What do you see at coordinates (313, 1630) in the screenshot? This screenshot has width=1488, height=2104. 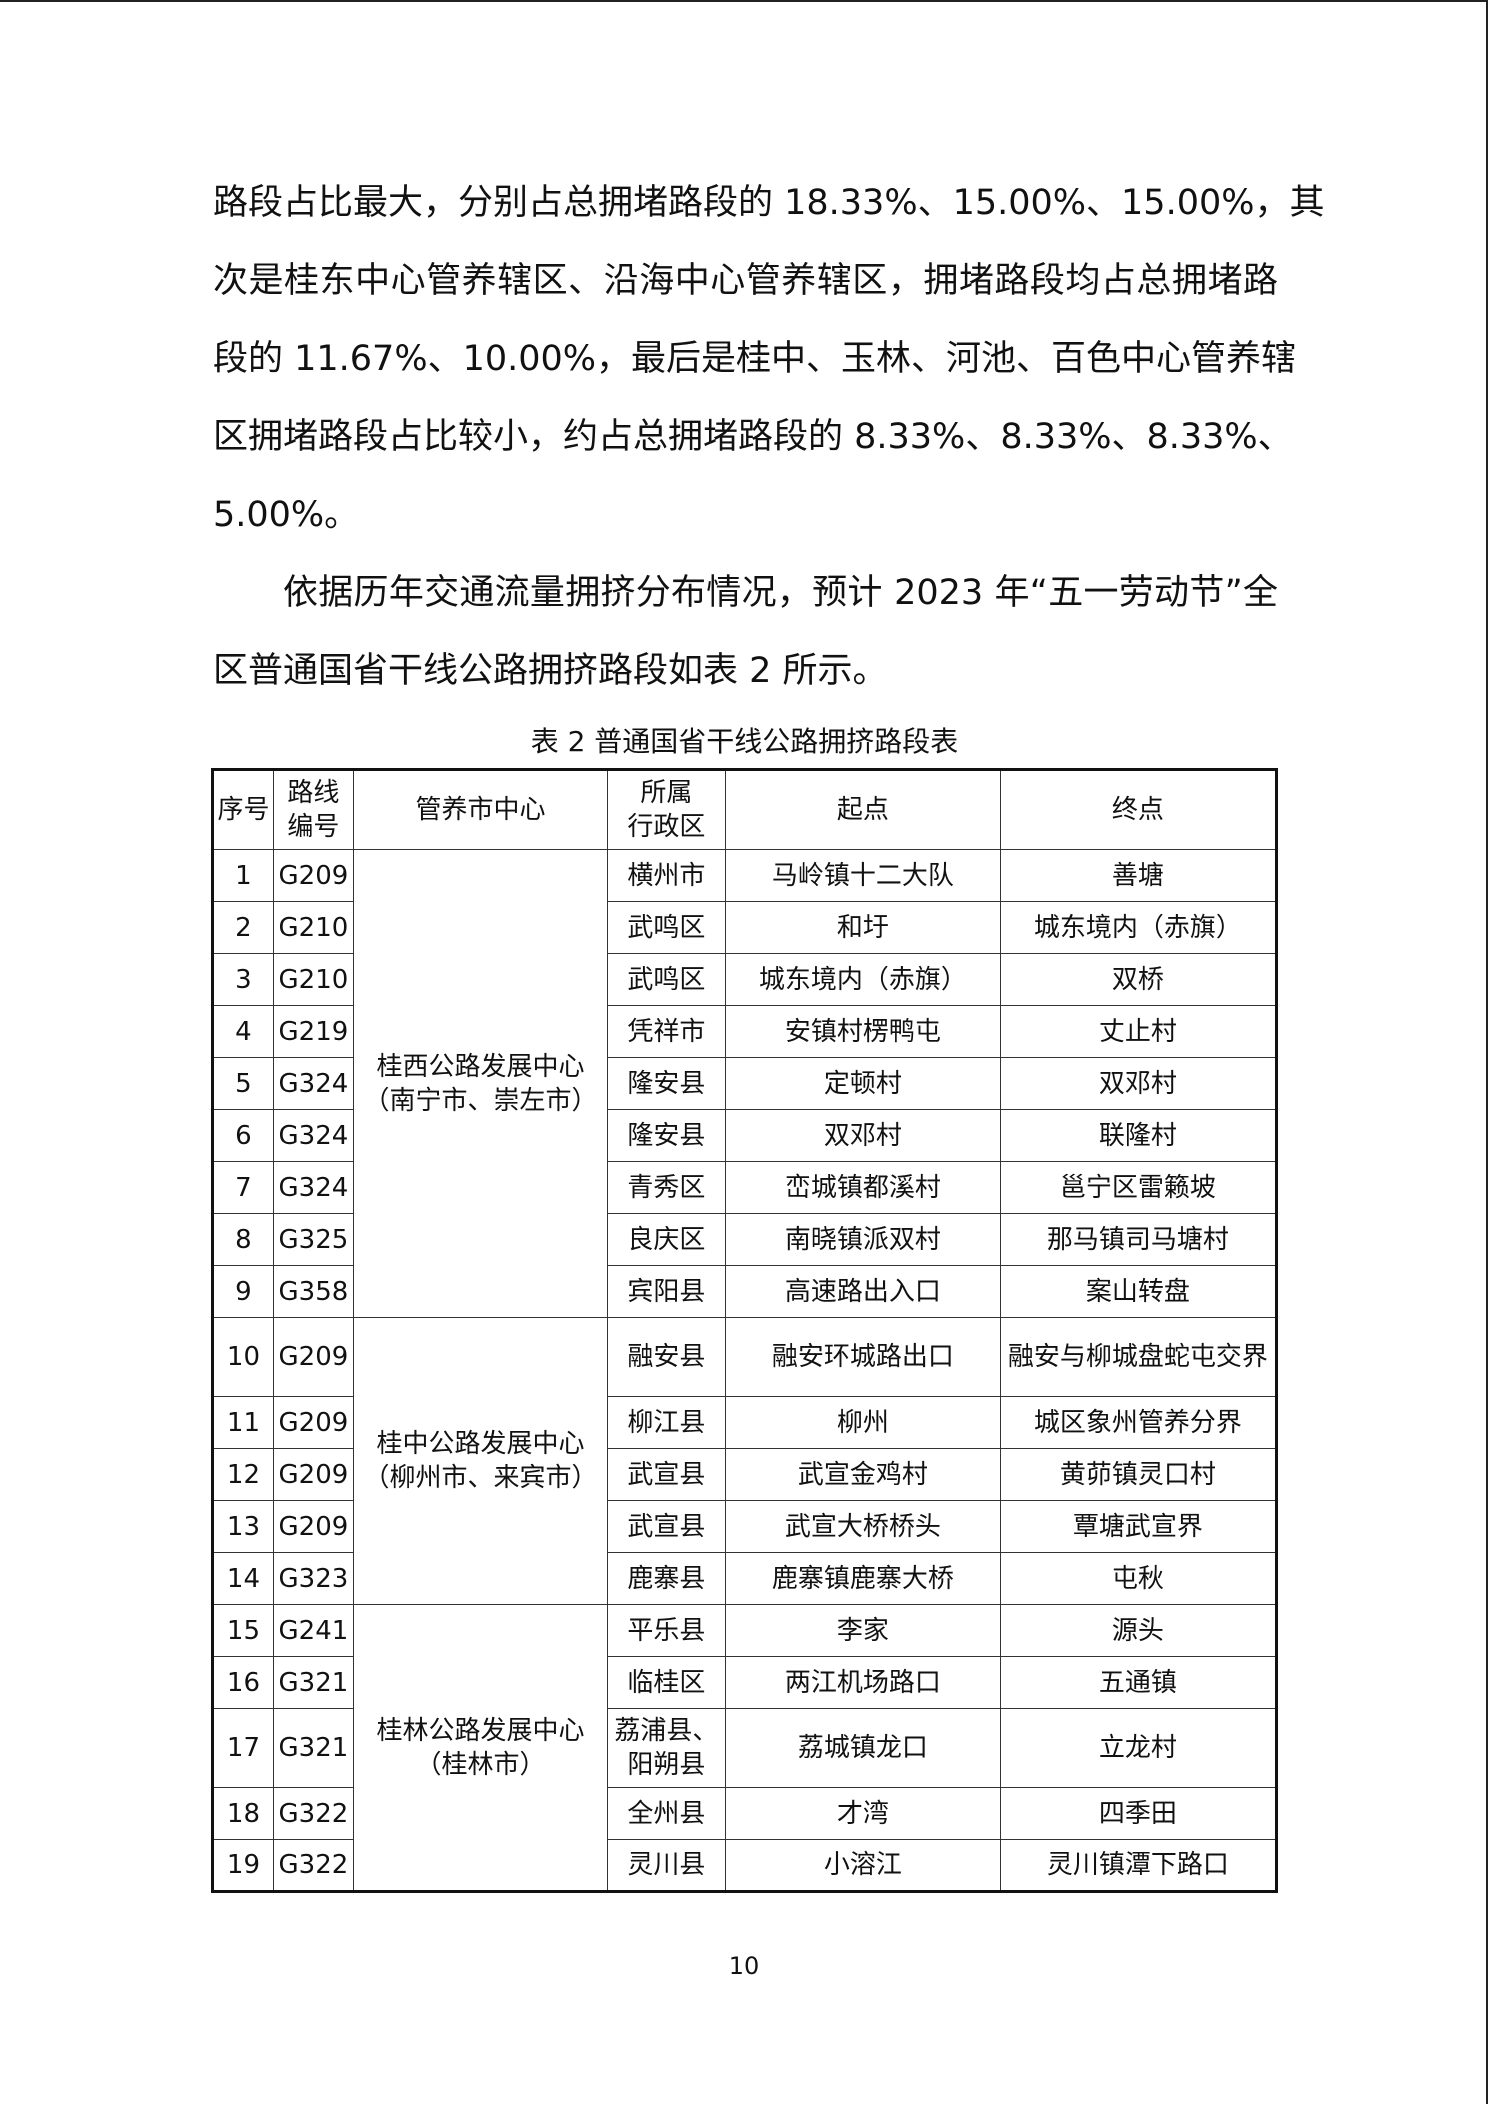 I see `cell-route: G241` at bounding box center [313, 1630].